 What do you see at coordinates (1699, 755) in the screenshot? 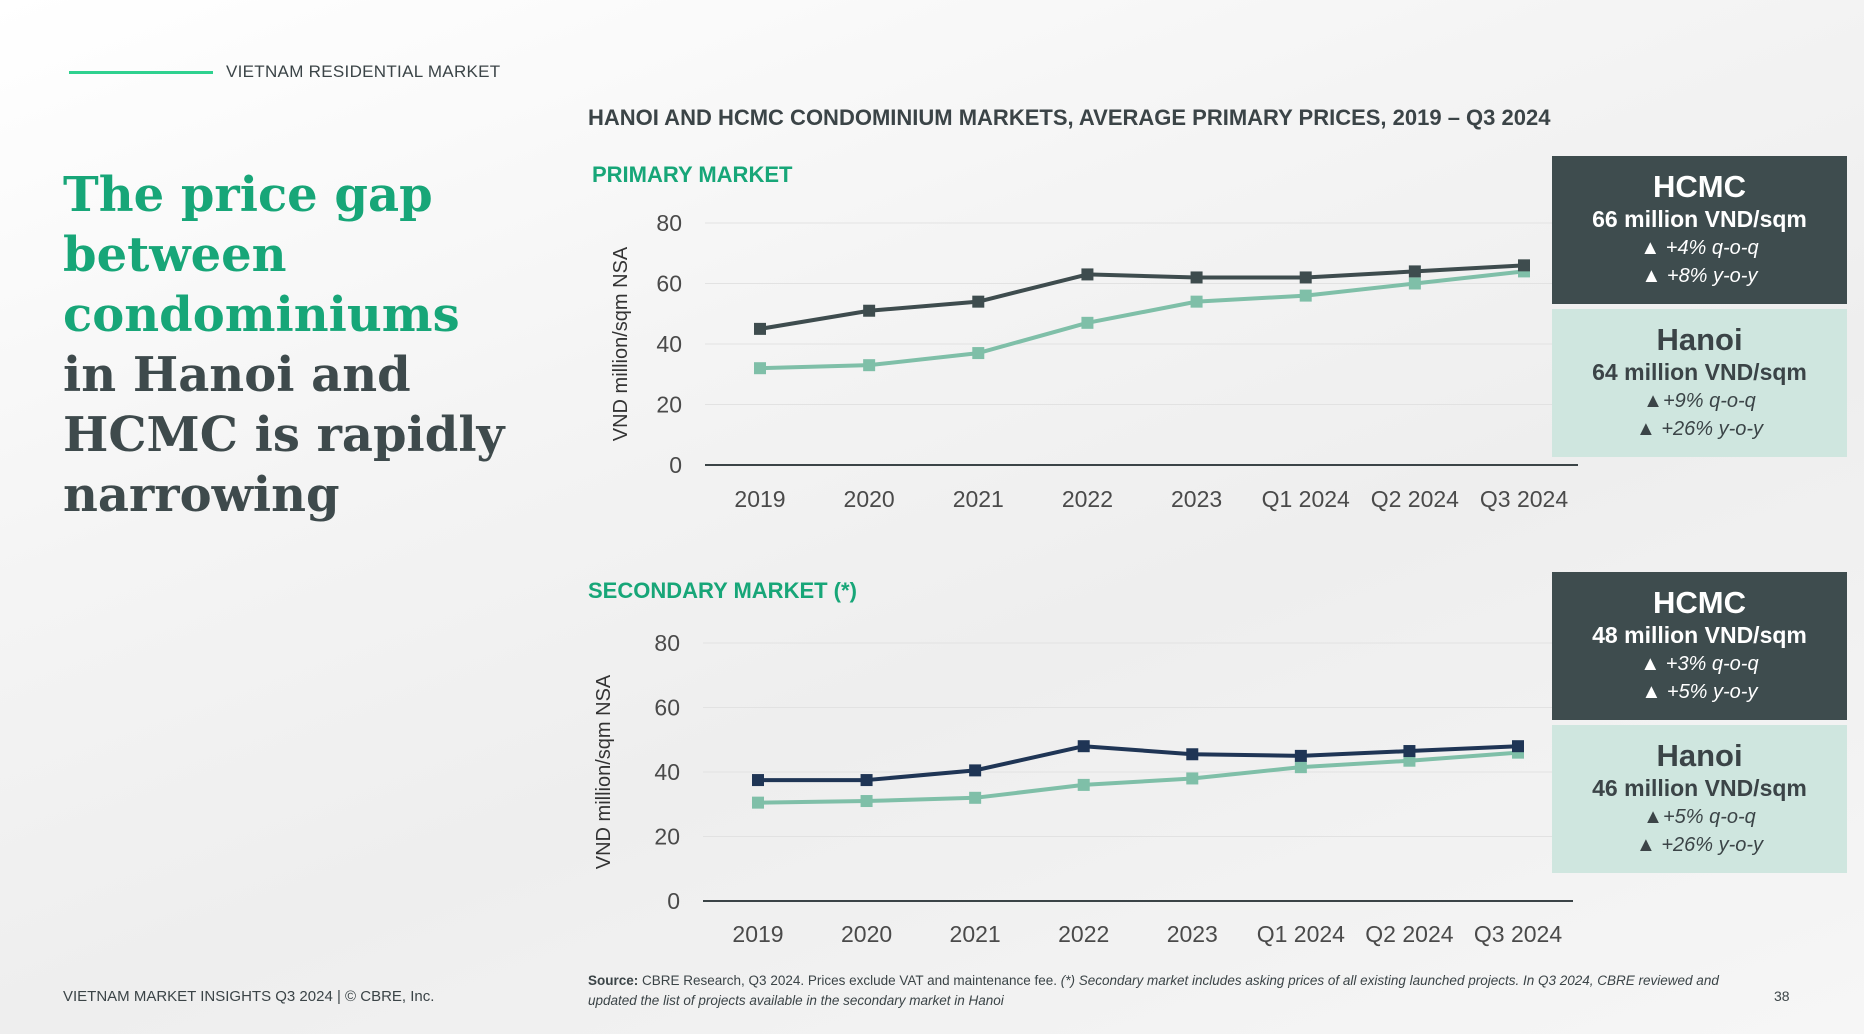
I see `secondary-hanoi-city: Hanoi` at bounding box center [1699, 755].